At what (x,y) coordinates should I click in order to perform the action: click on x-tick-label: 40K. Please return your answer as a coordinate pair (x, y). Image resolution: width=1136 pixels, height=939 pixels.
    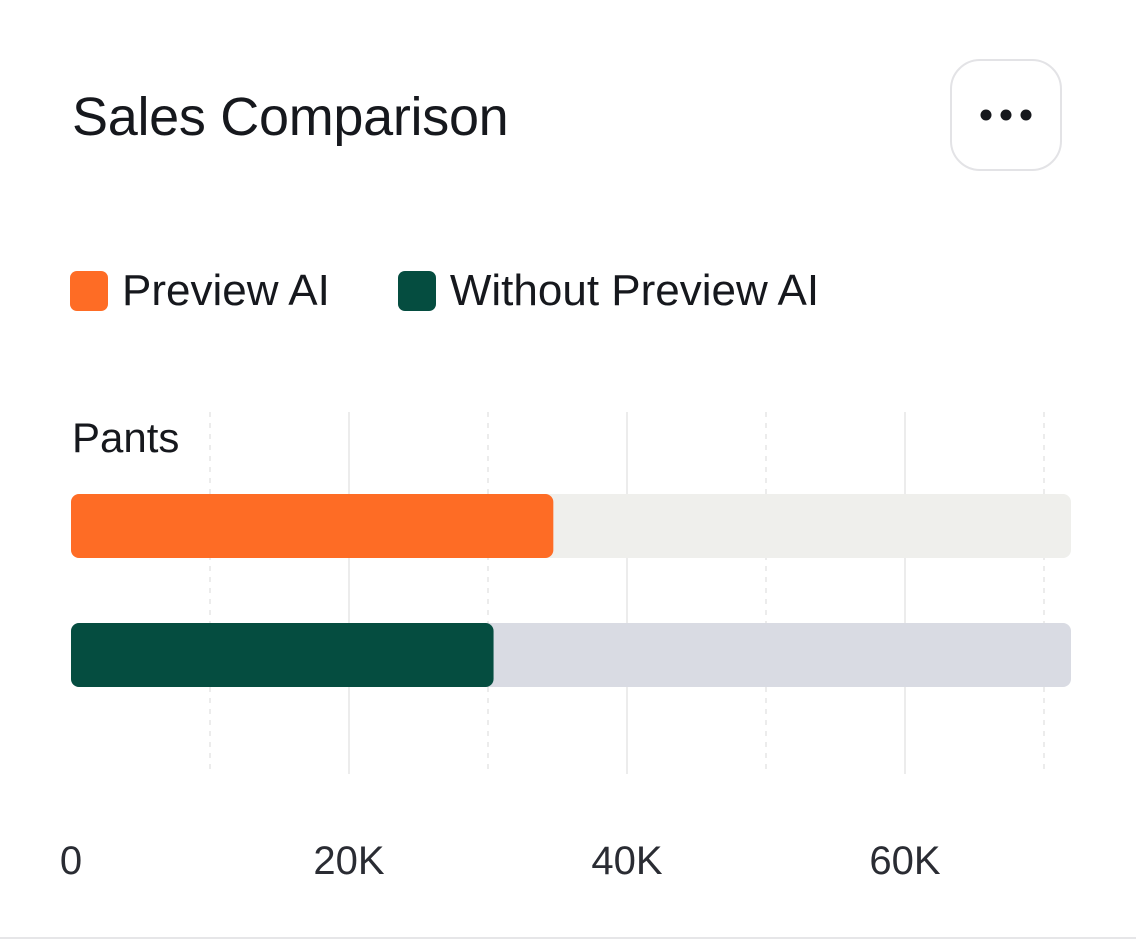
    Looking at the image, I should click on (626, 861).